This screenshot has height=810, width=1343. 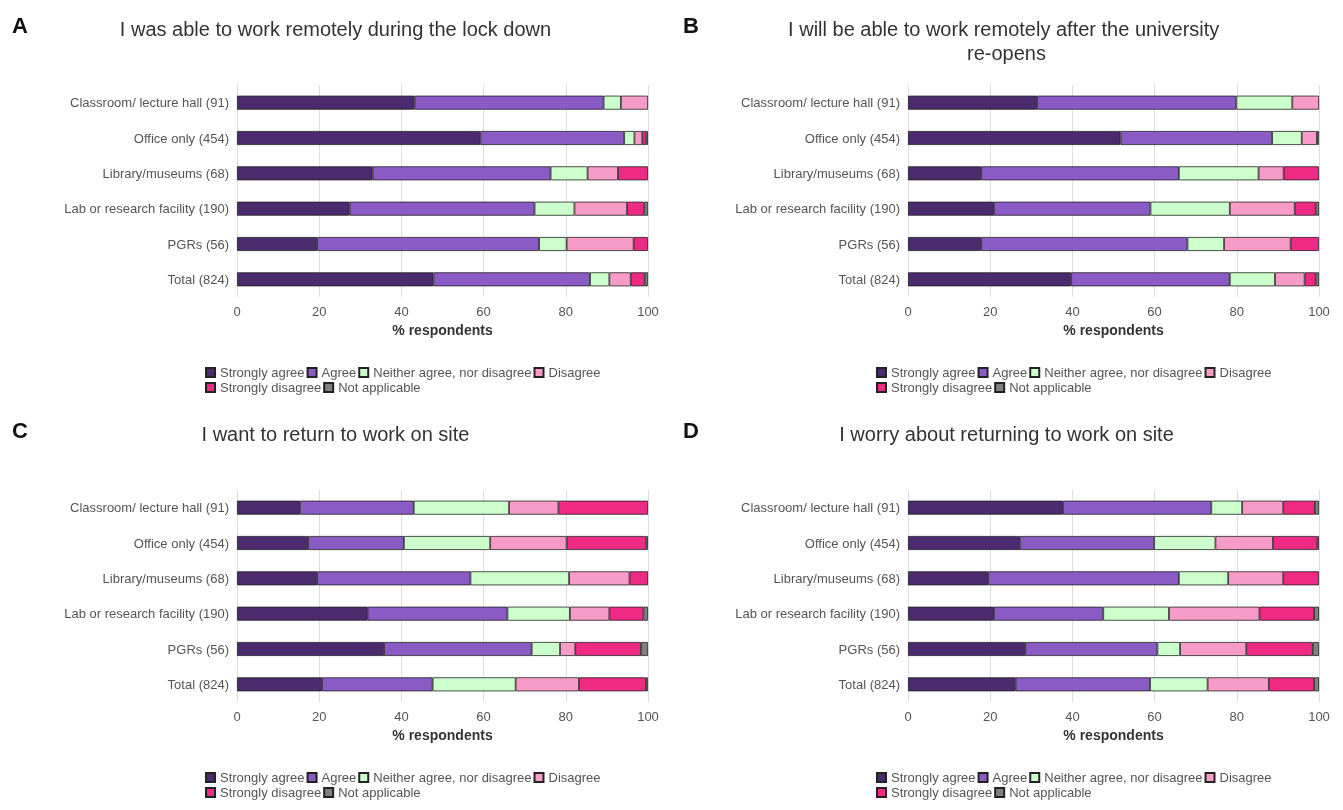 What do you see at coordinates (691, 25) in the screenshot?
I see `text: B` at bounding box center [691, 25].